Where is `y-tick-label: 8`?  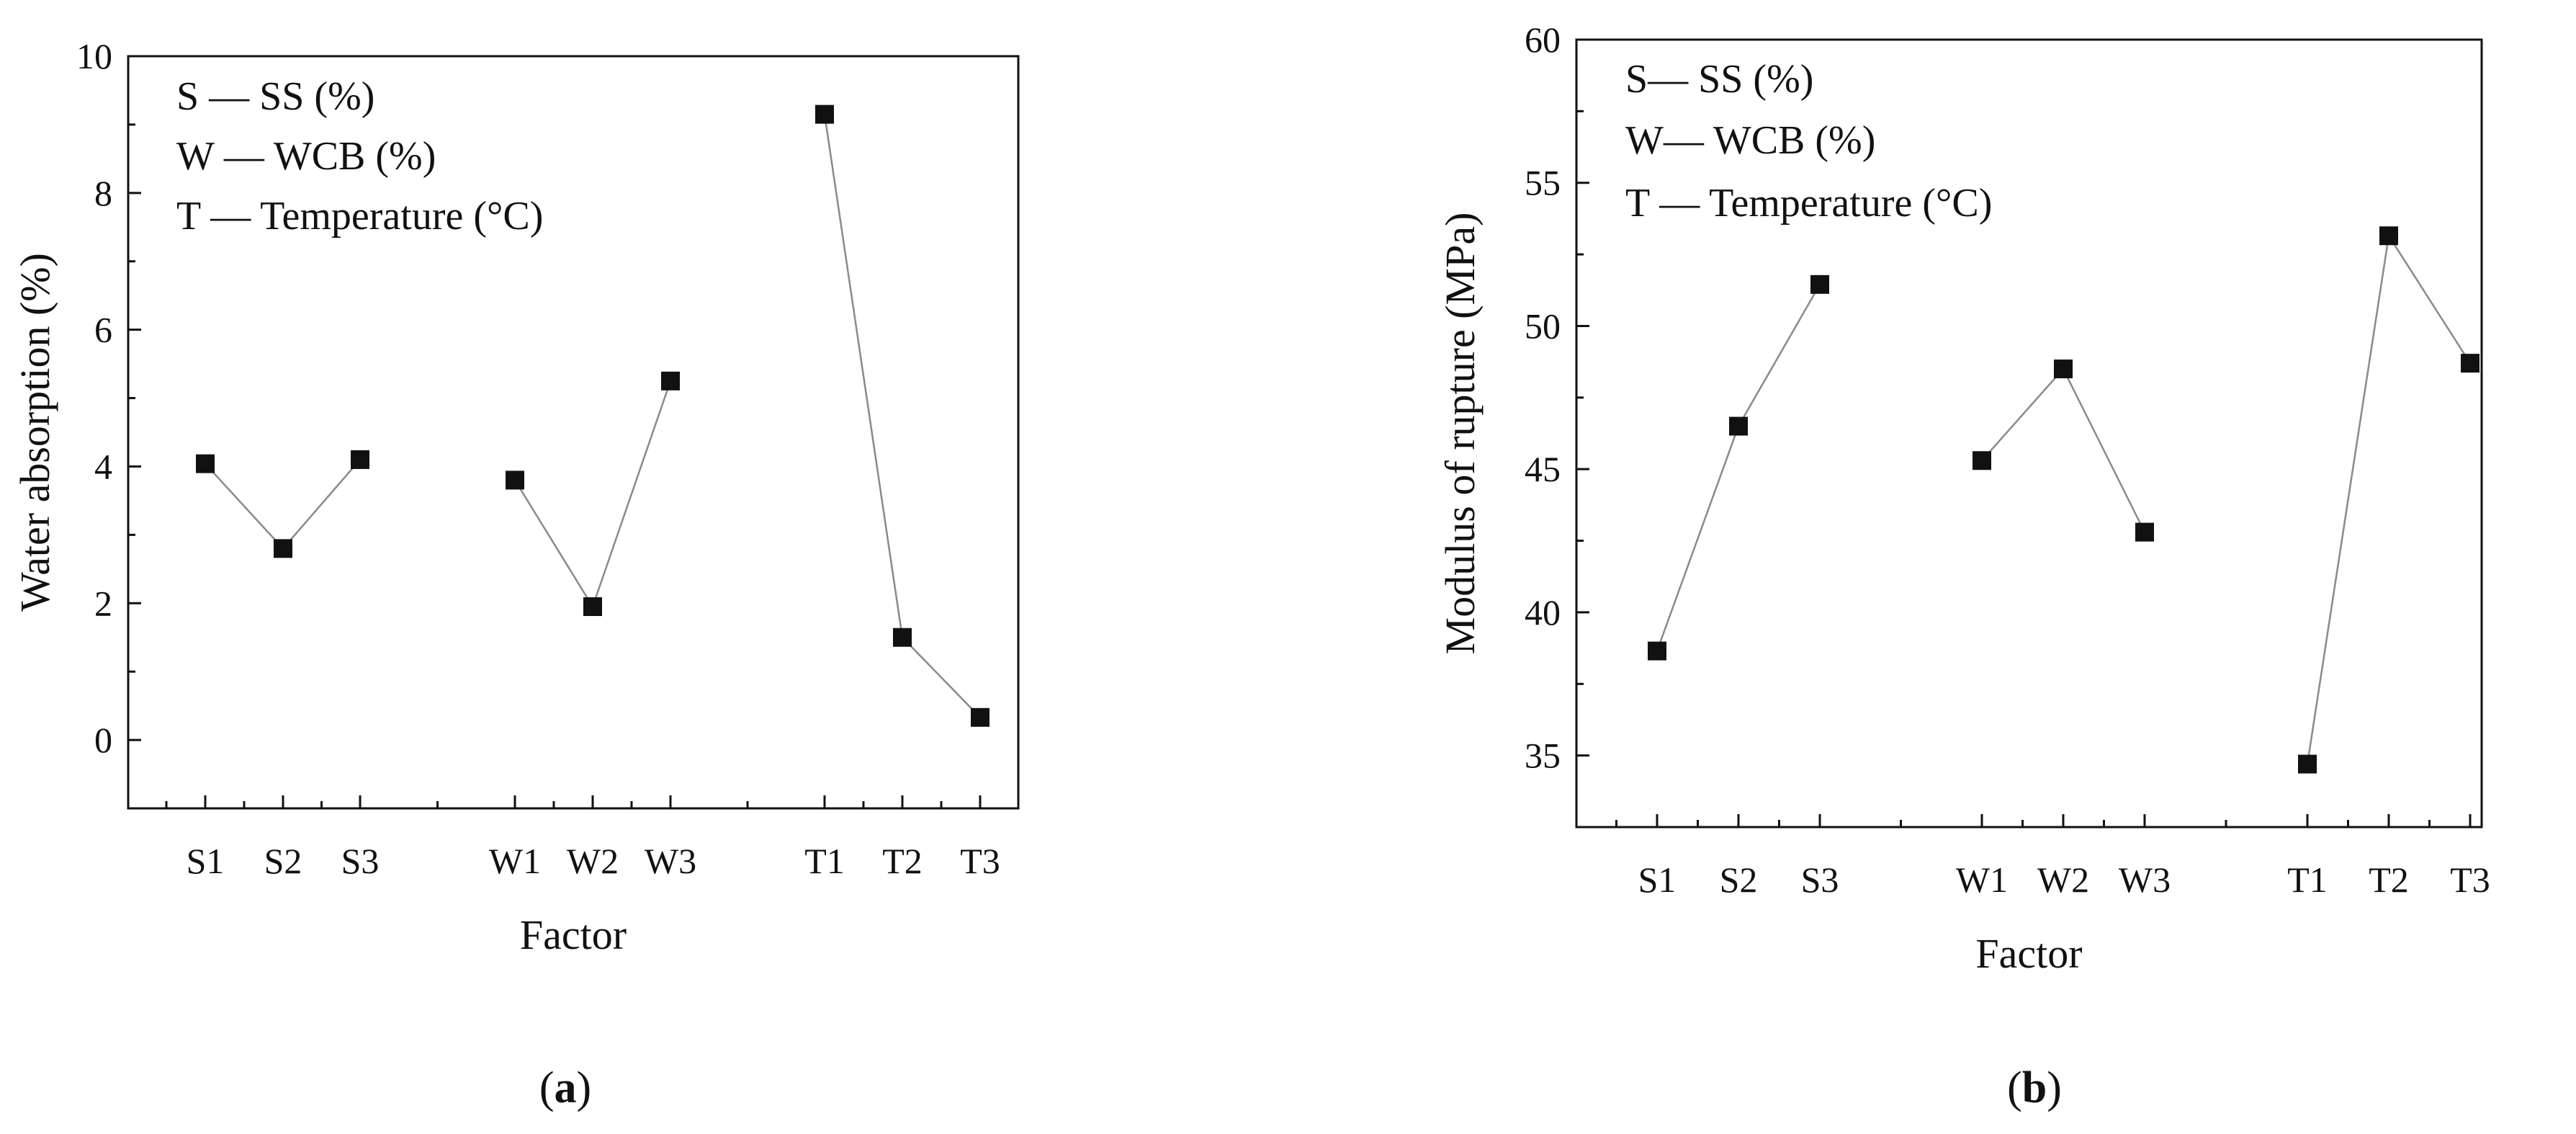 y-tick-label: 8 is located at coordinates (103, 193).